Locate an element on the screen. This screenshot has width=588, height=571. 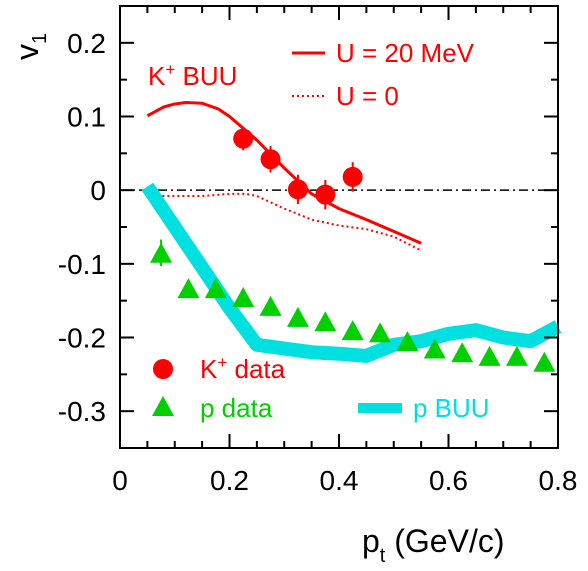
y-tick-label: 0 is located at coordinates (98, 190).